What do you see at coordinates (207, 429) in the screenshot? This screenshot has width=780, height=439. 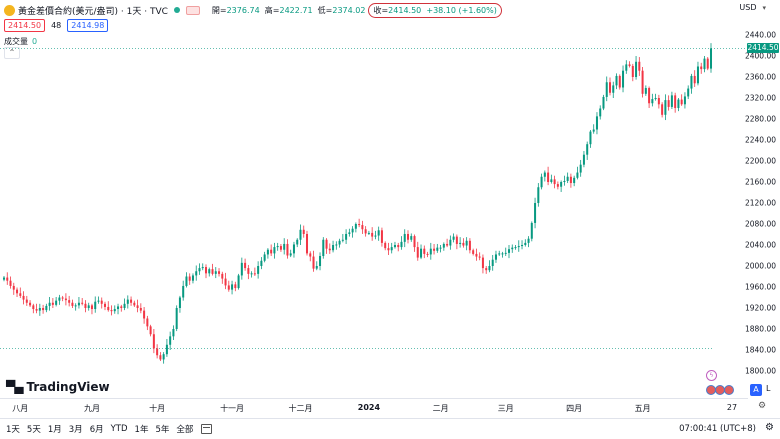 I see `calendar-icon` at bounding box center [207, 429].